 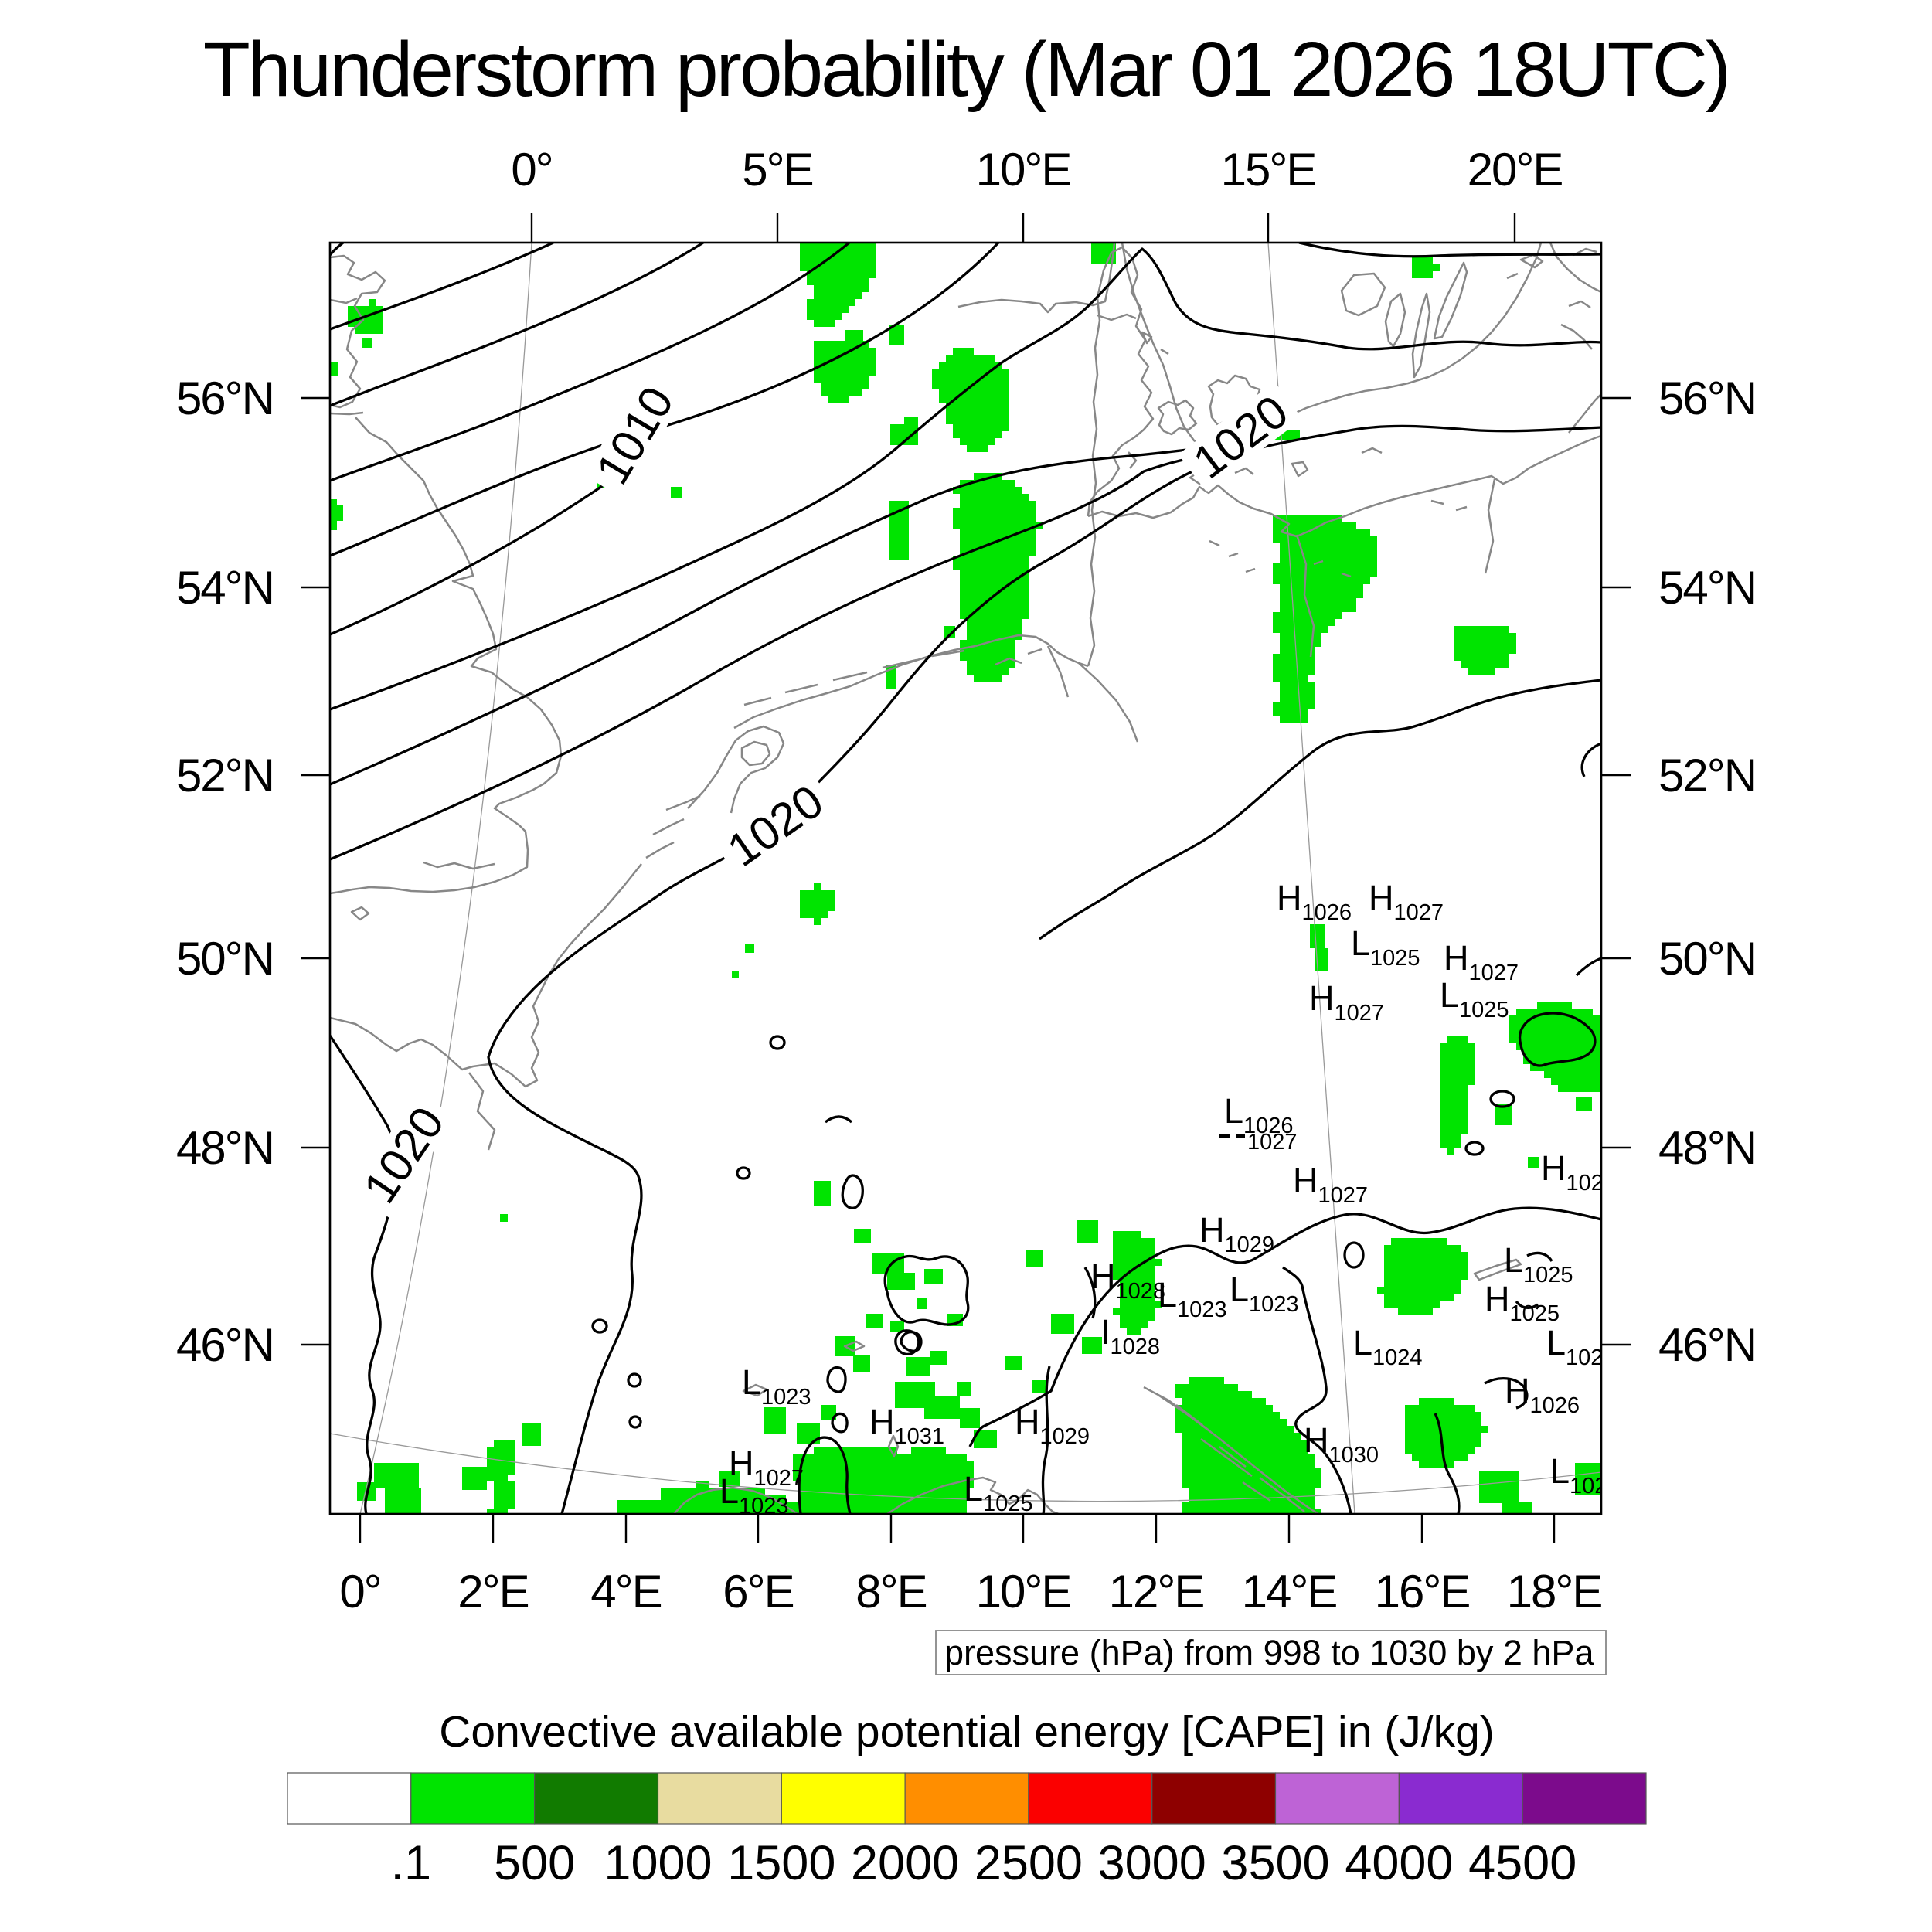 What do you see at coordinates (1272, 1142) in the screenshot?
I see `svg-text: 1027` at bounding box center [1272, 1142].